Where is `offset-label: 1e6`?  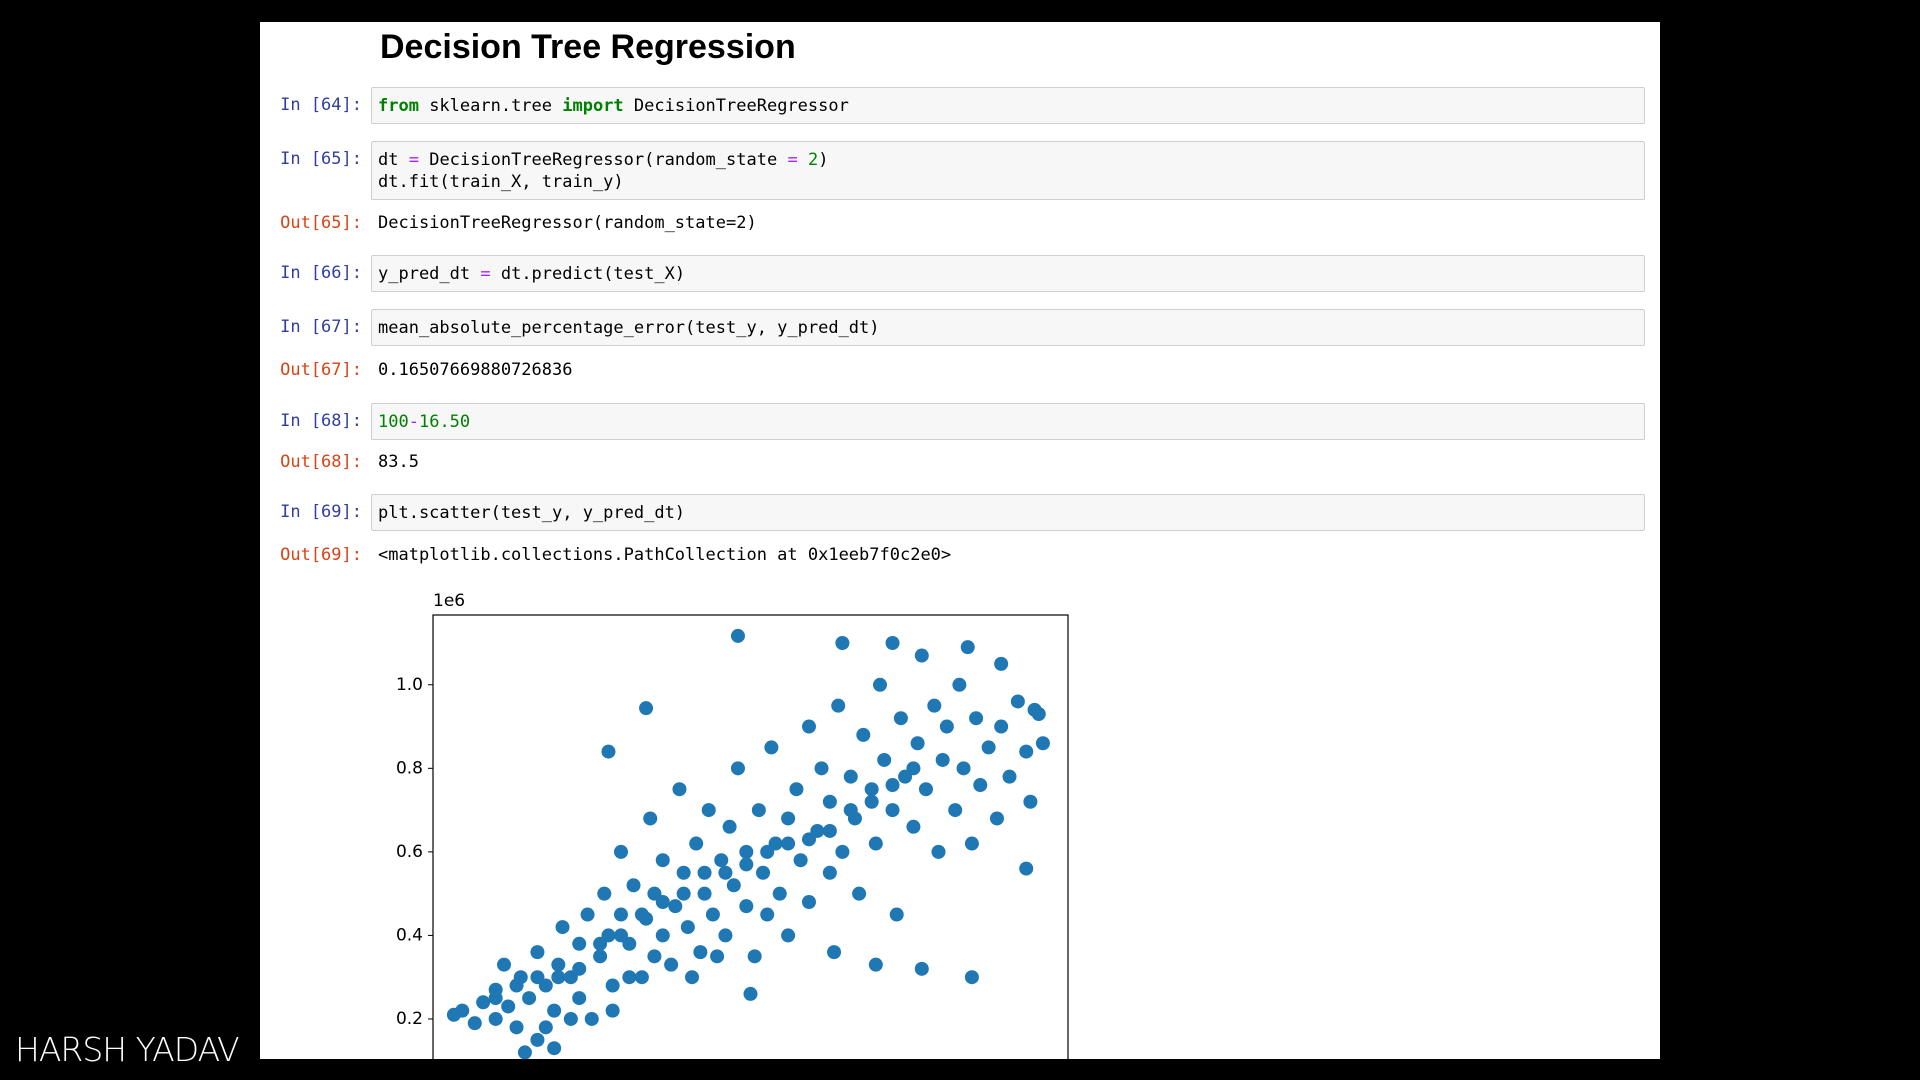
offset-label: 1e6 is located at coordinates (449, 601).